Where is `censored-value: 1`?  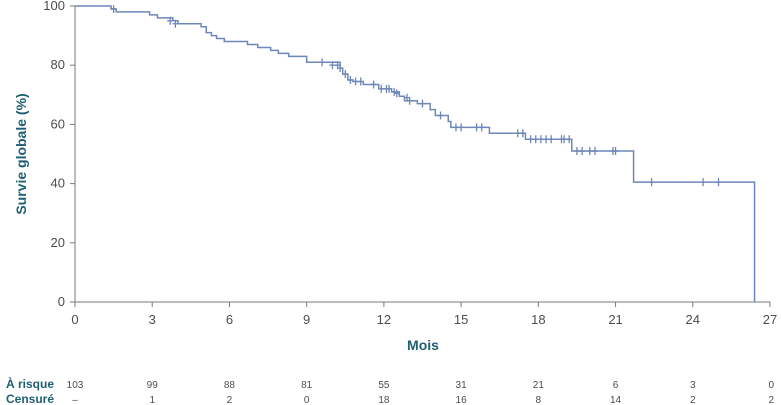
censored-value: 1 is located at coordinates (152, 400).